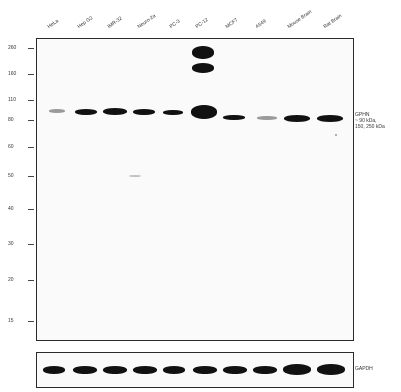  What do you see at coordinates (12, 74) in the screenshot?
I see `marker-label: 160` at bounding box center [12, 74].